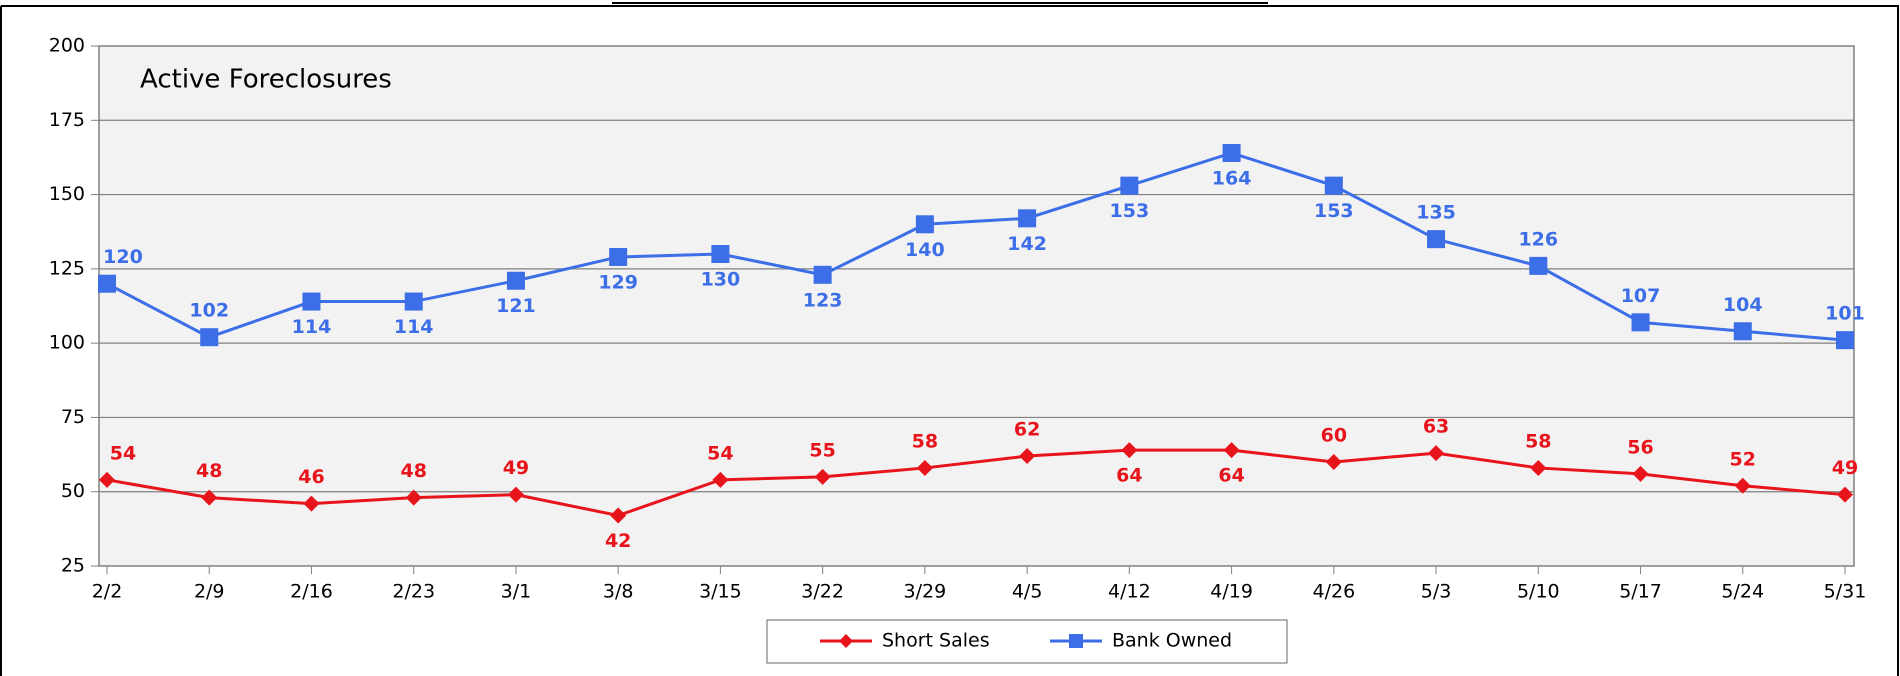  Describe the element at coordinates (1172, 641) in the screenshot. I see `legend-label: Bank Owned` at that location.